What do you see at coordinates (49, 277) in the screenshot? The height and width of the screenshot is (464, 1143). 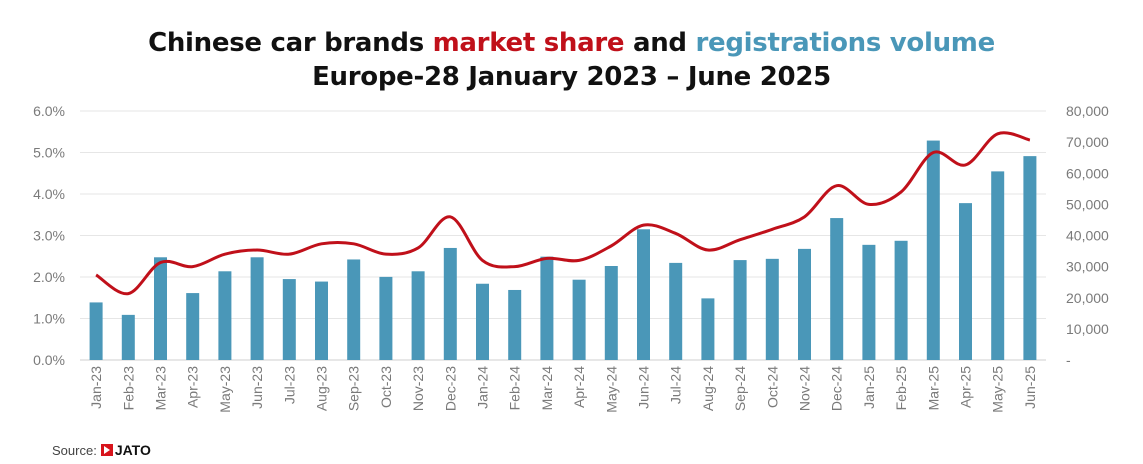 I see `y-left-tick-label: 2.0%` at bounding box center [49, 277].